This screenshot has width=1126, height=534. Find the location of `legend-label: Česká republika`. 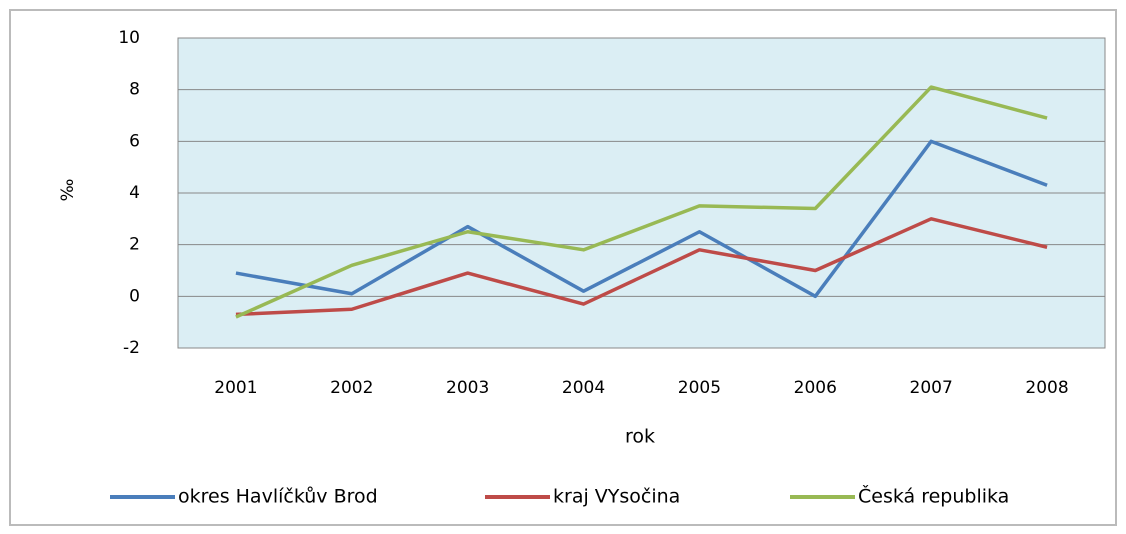

legend-label: Česká republika is located at coordinates (933, 496).